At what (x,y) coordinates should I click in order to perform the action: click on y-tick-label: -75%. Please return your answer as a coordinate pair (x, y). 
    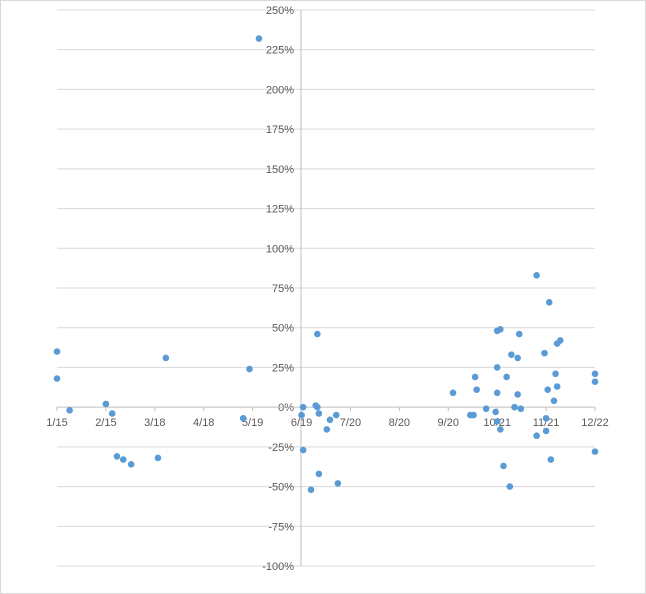
    Looking at the image, I should click on (281, 527).